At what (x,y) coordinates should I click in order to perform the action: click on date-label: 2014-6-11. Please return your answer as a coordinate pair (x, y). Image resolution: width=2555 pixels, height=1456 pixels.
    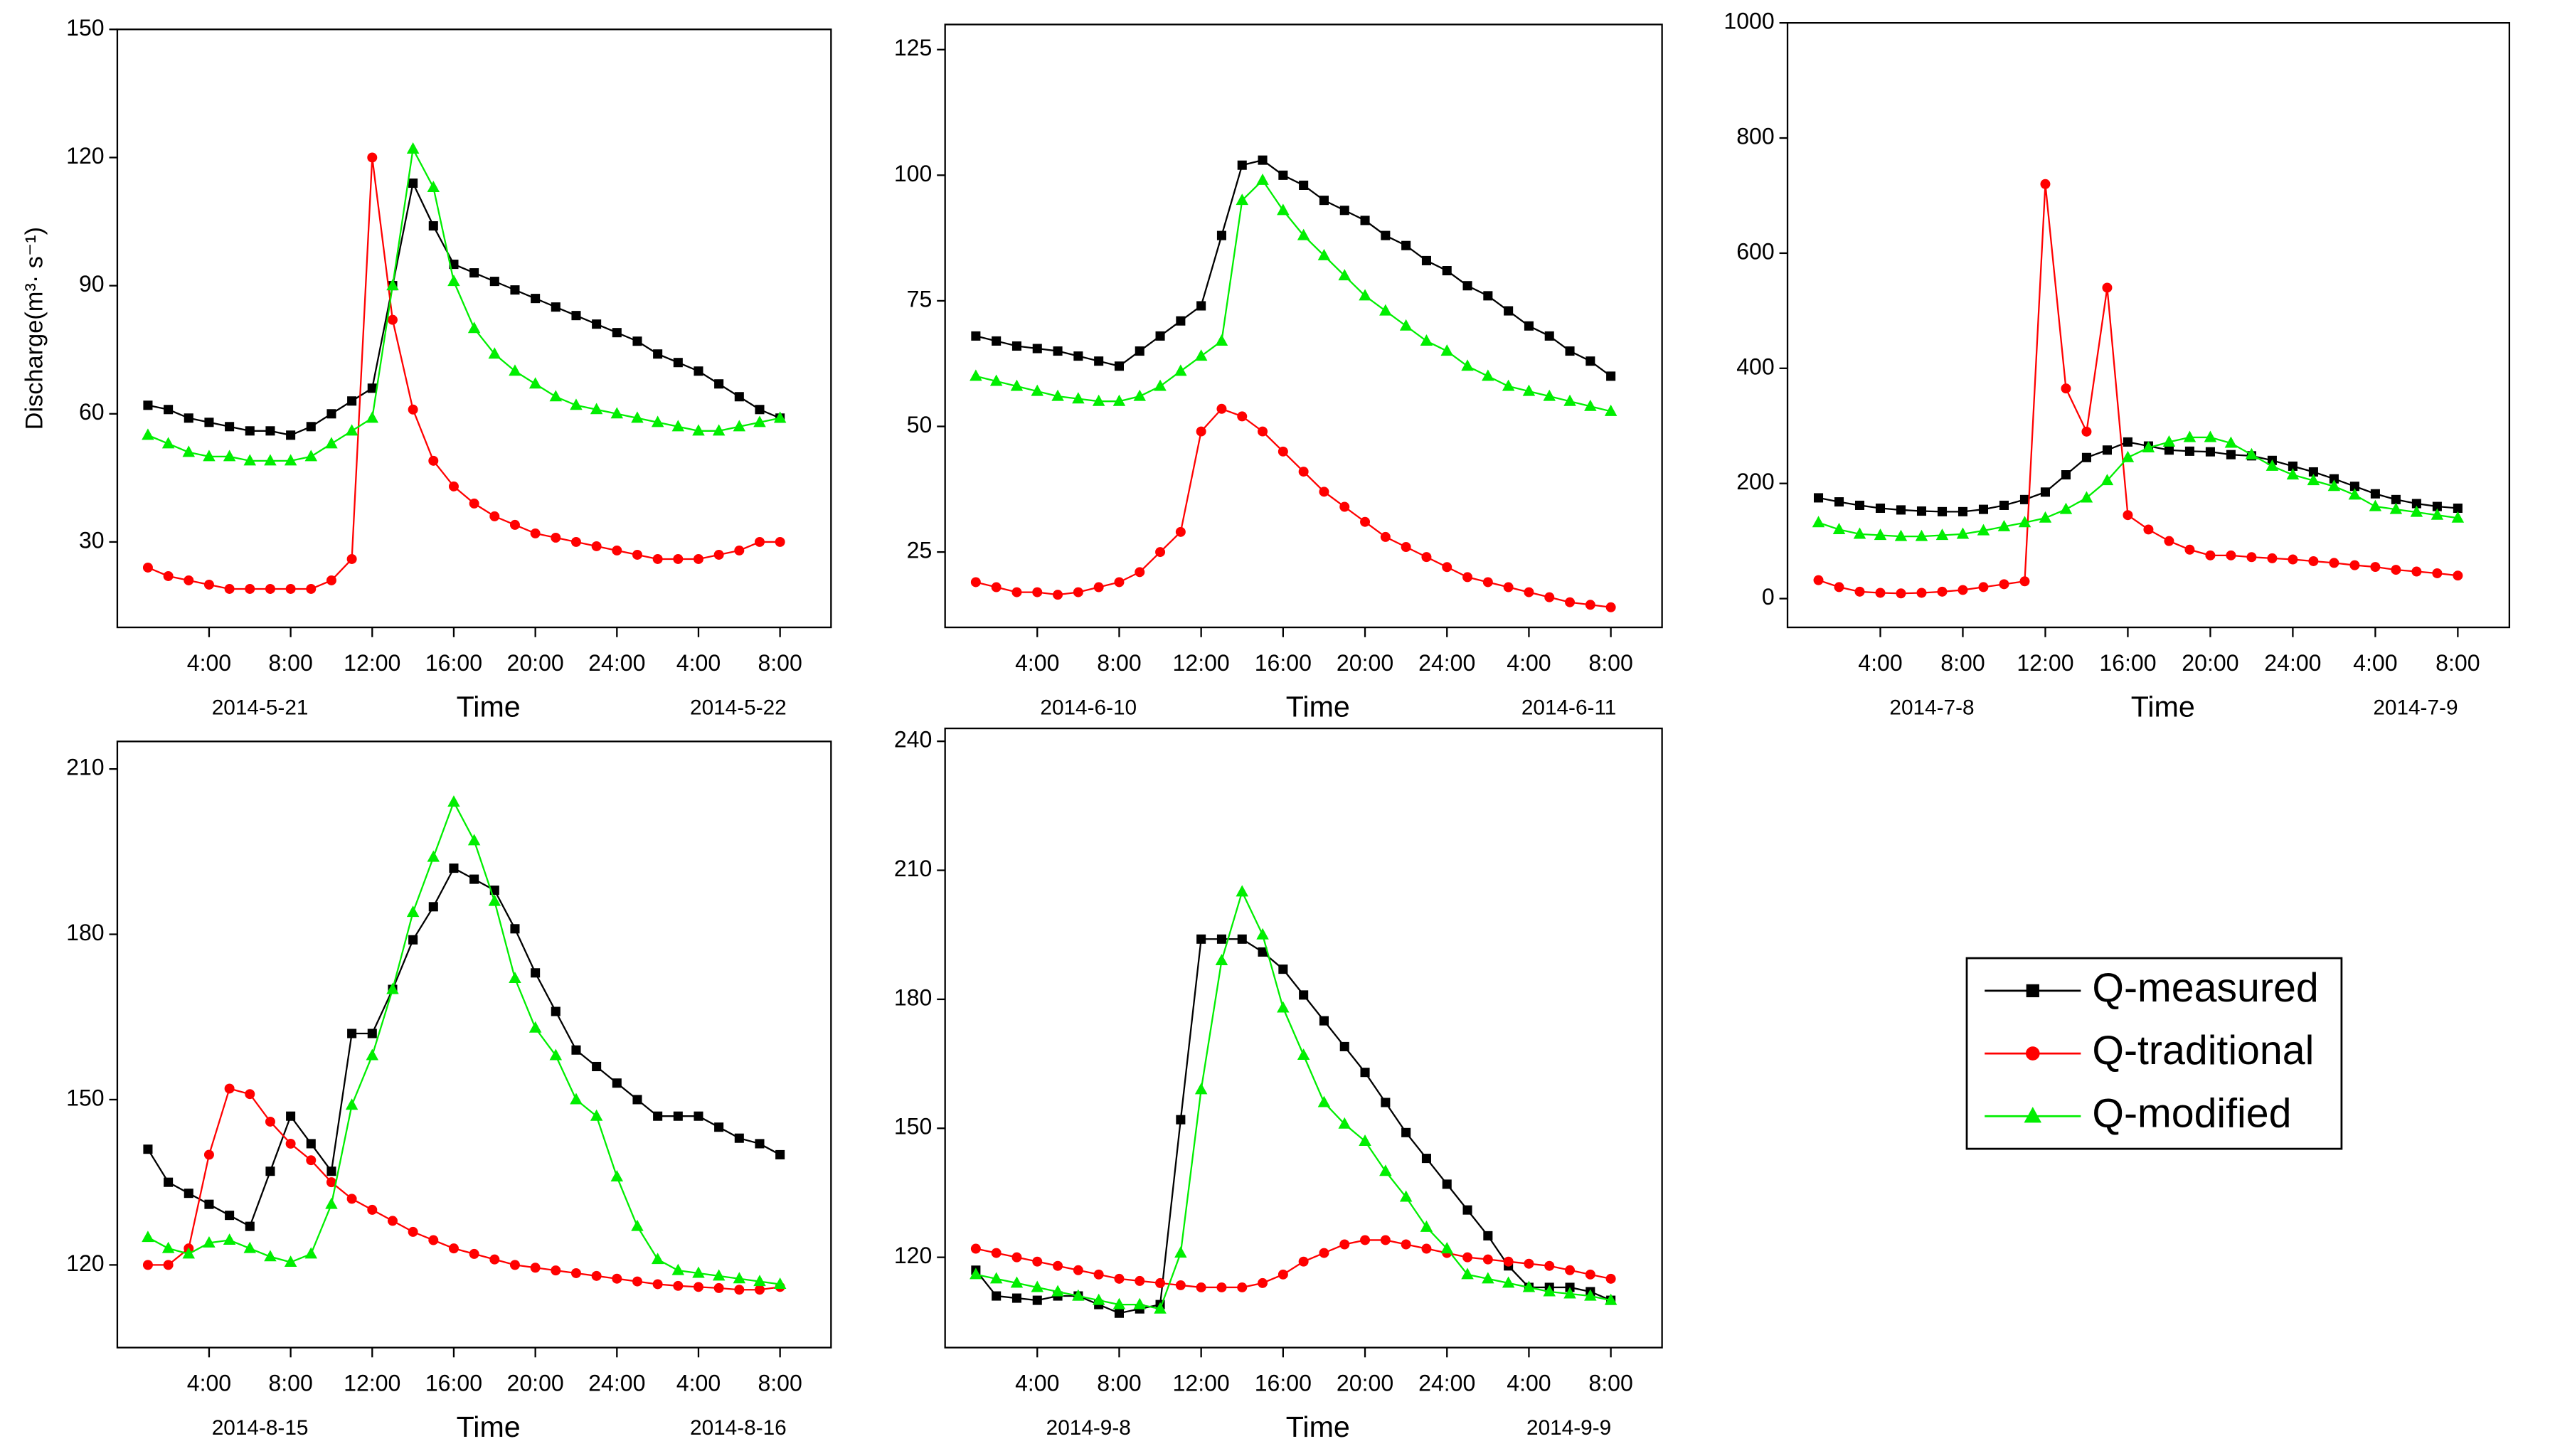
    Looking at the image, I should click on (1569, 707).